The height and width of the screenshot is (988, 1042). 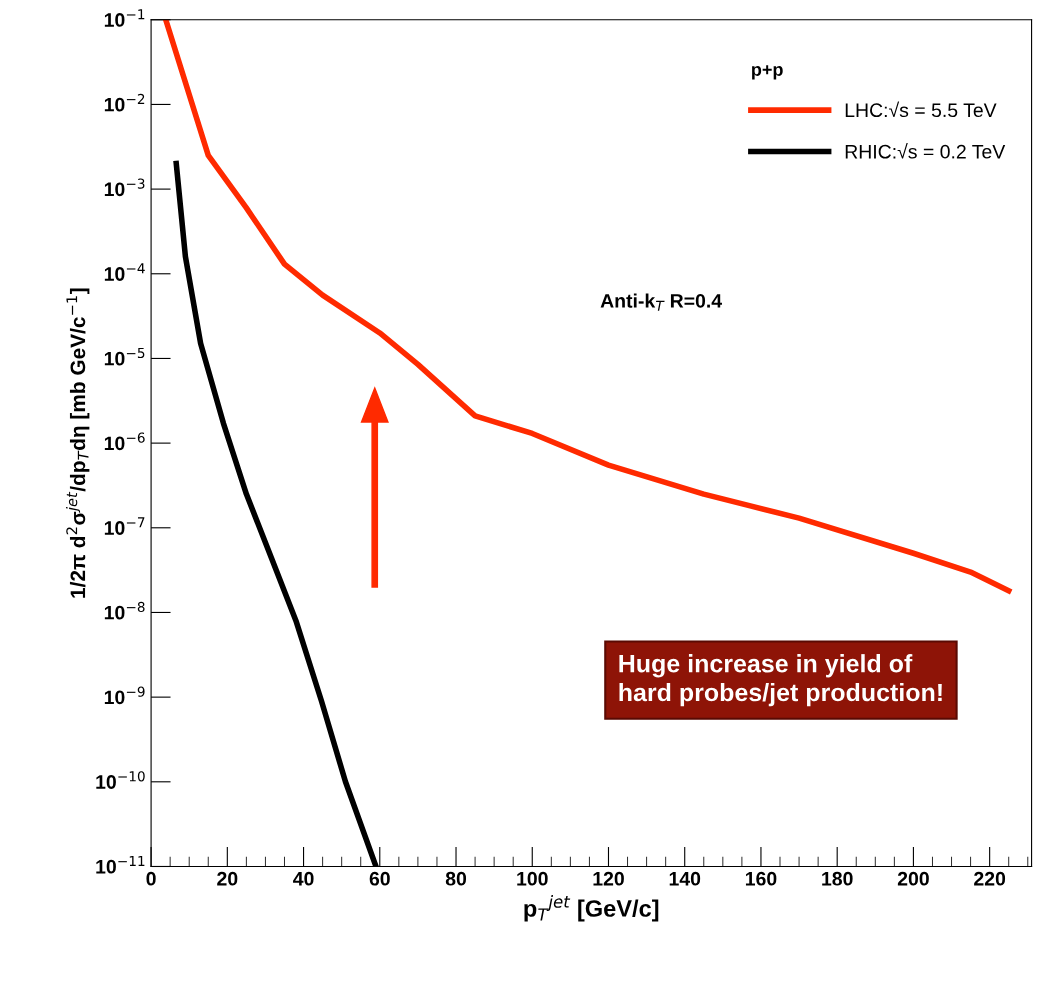 What do you see at coordinates (456, 878) in the screenshot?
I see `x-tick-label: 80` at bounding box center [456, 878].